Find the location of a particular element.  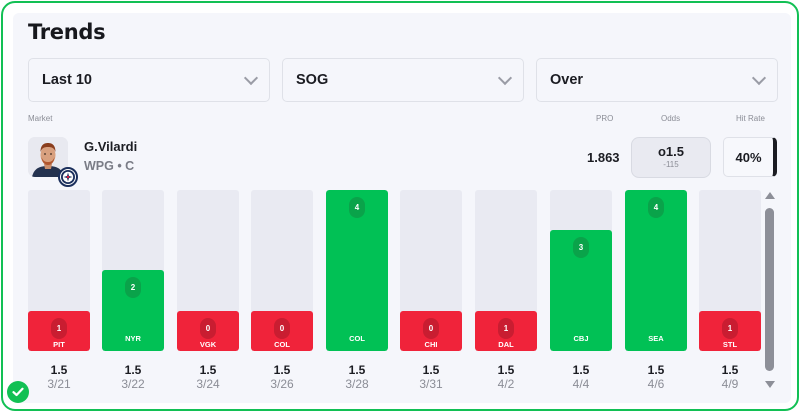

opponent-label: SEA is located at coordinates (656, 338).